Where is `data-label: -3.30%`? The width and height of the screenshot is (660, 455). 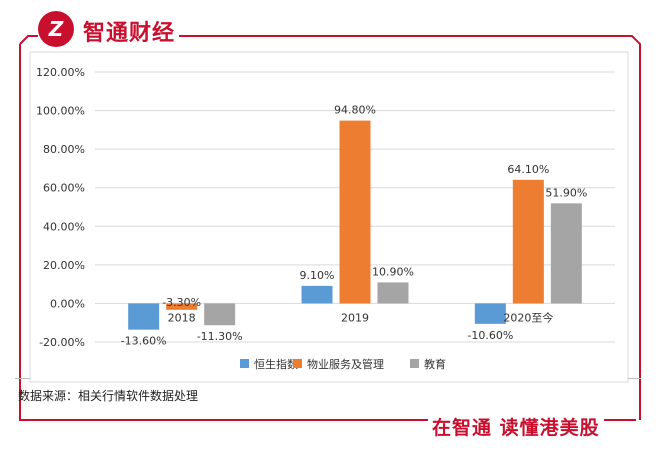
data-label: -3.30% is located at coordinates (181, 302).